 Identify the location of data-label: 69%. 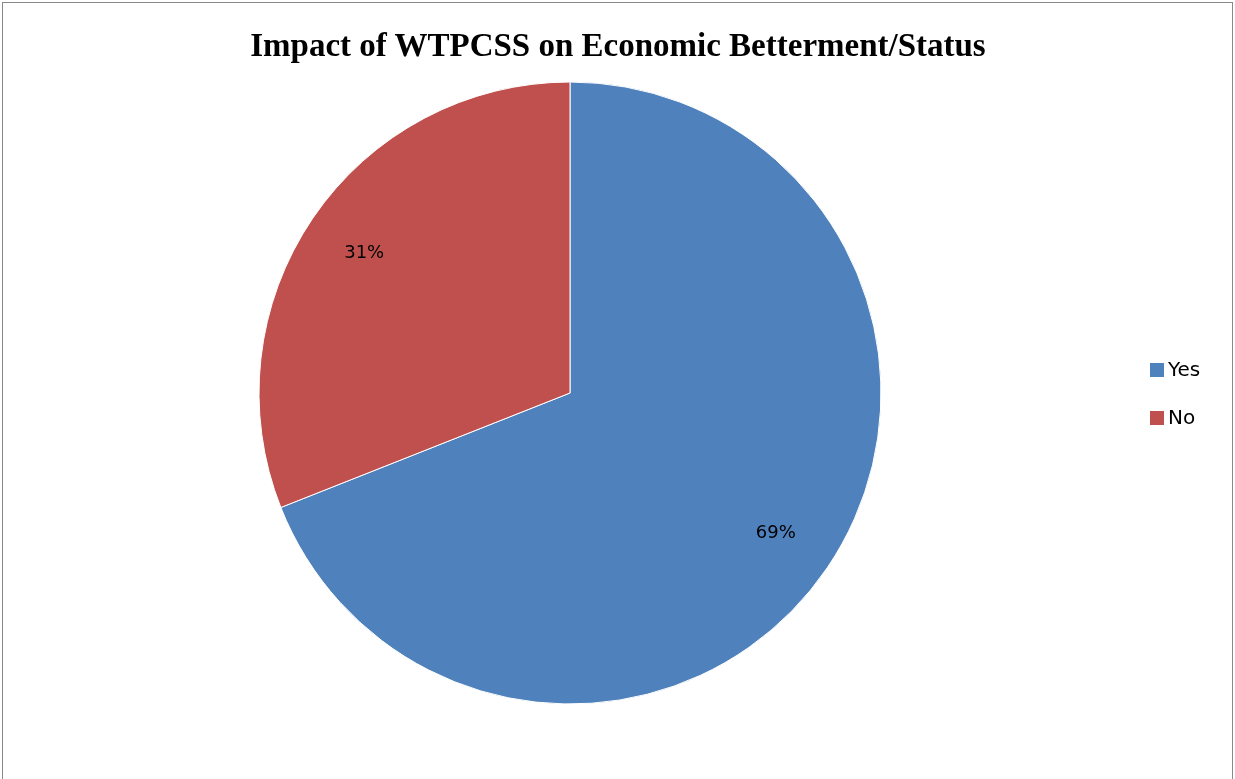
(775, 531).